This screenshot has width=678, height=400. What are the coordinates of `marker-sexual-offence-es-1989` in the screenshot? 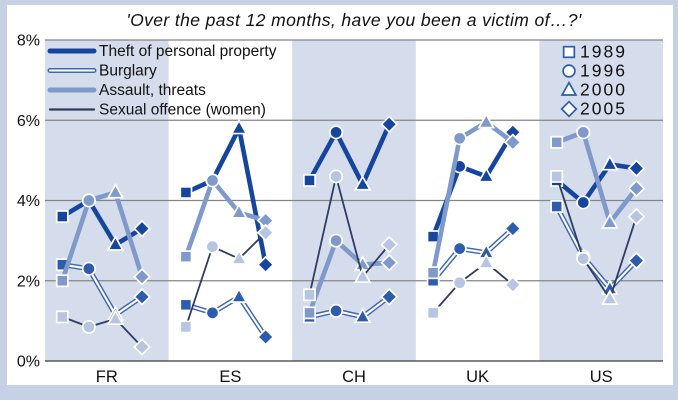 It's located at (186, 327).